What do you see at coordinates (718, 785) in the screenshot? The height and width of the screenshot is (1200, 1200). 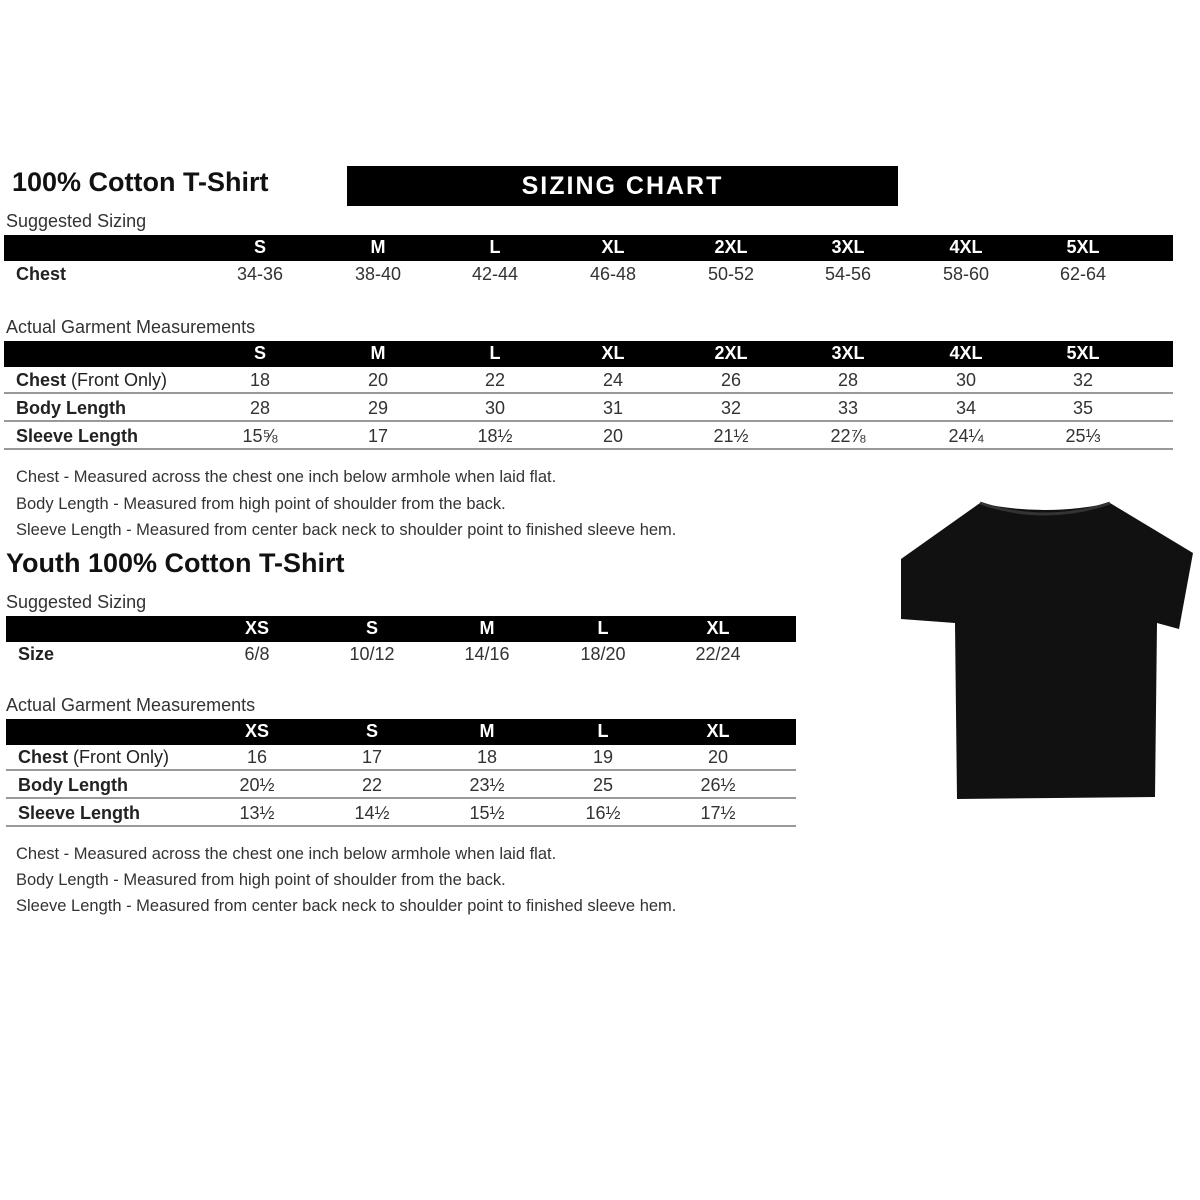 I see `table-cell: 26½` at bounding box center [718, 785].